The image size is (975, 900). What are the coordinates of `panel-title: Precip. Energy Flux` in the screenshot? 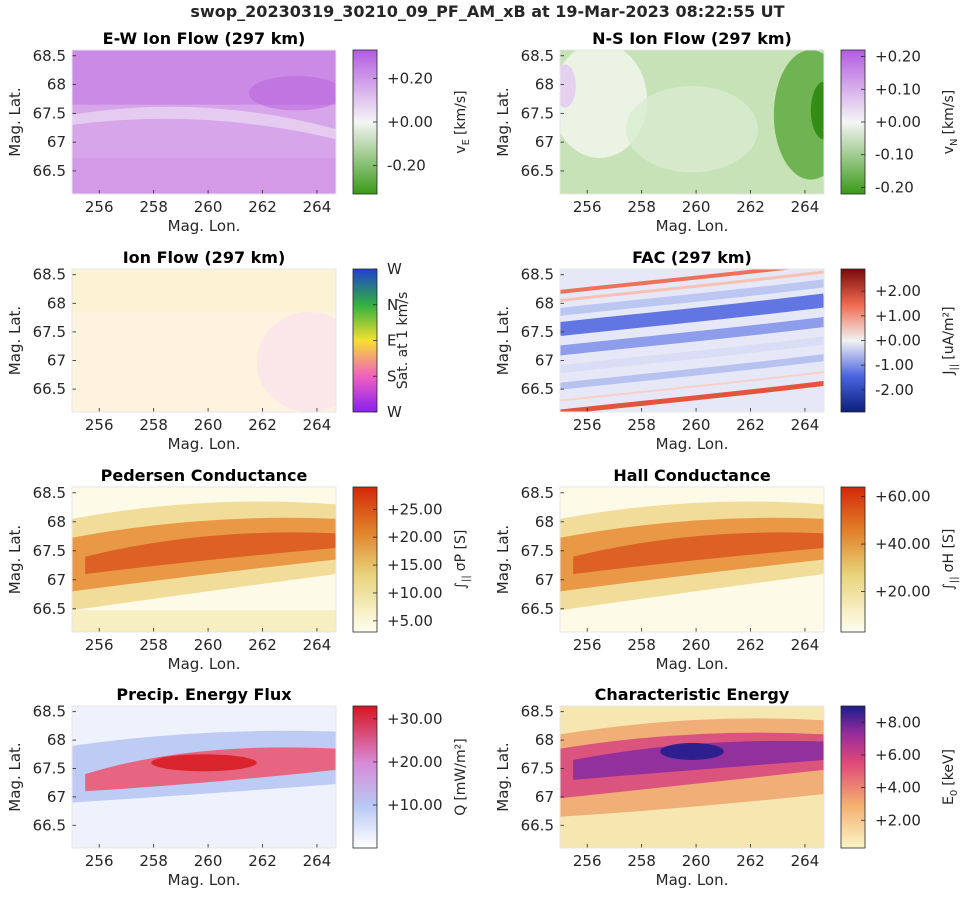 It's located at (204, 694).